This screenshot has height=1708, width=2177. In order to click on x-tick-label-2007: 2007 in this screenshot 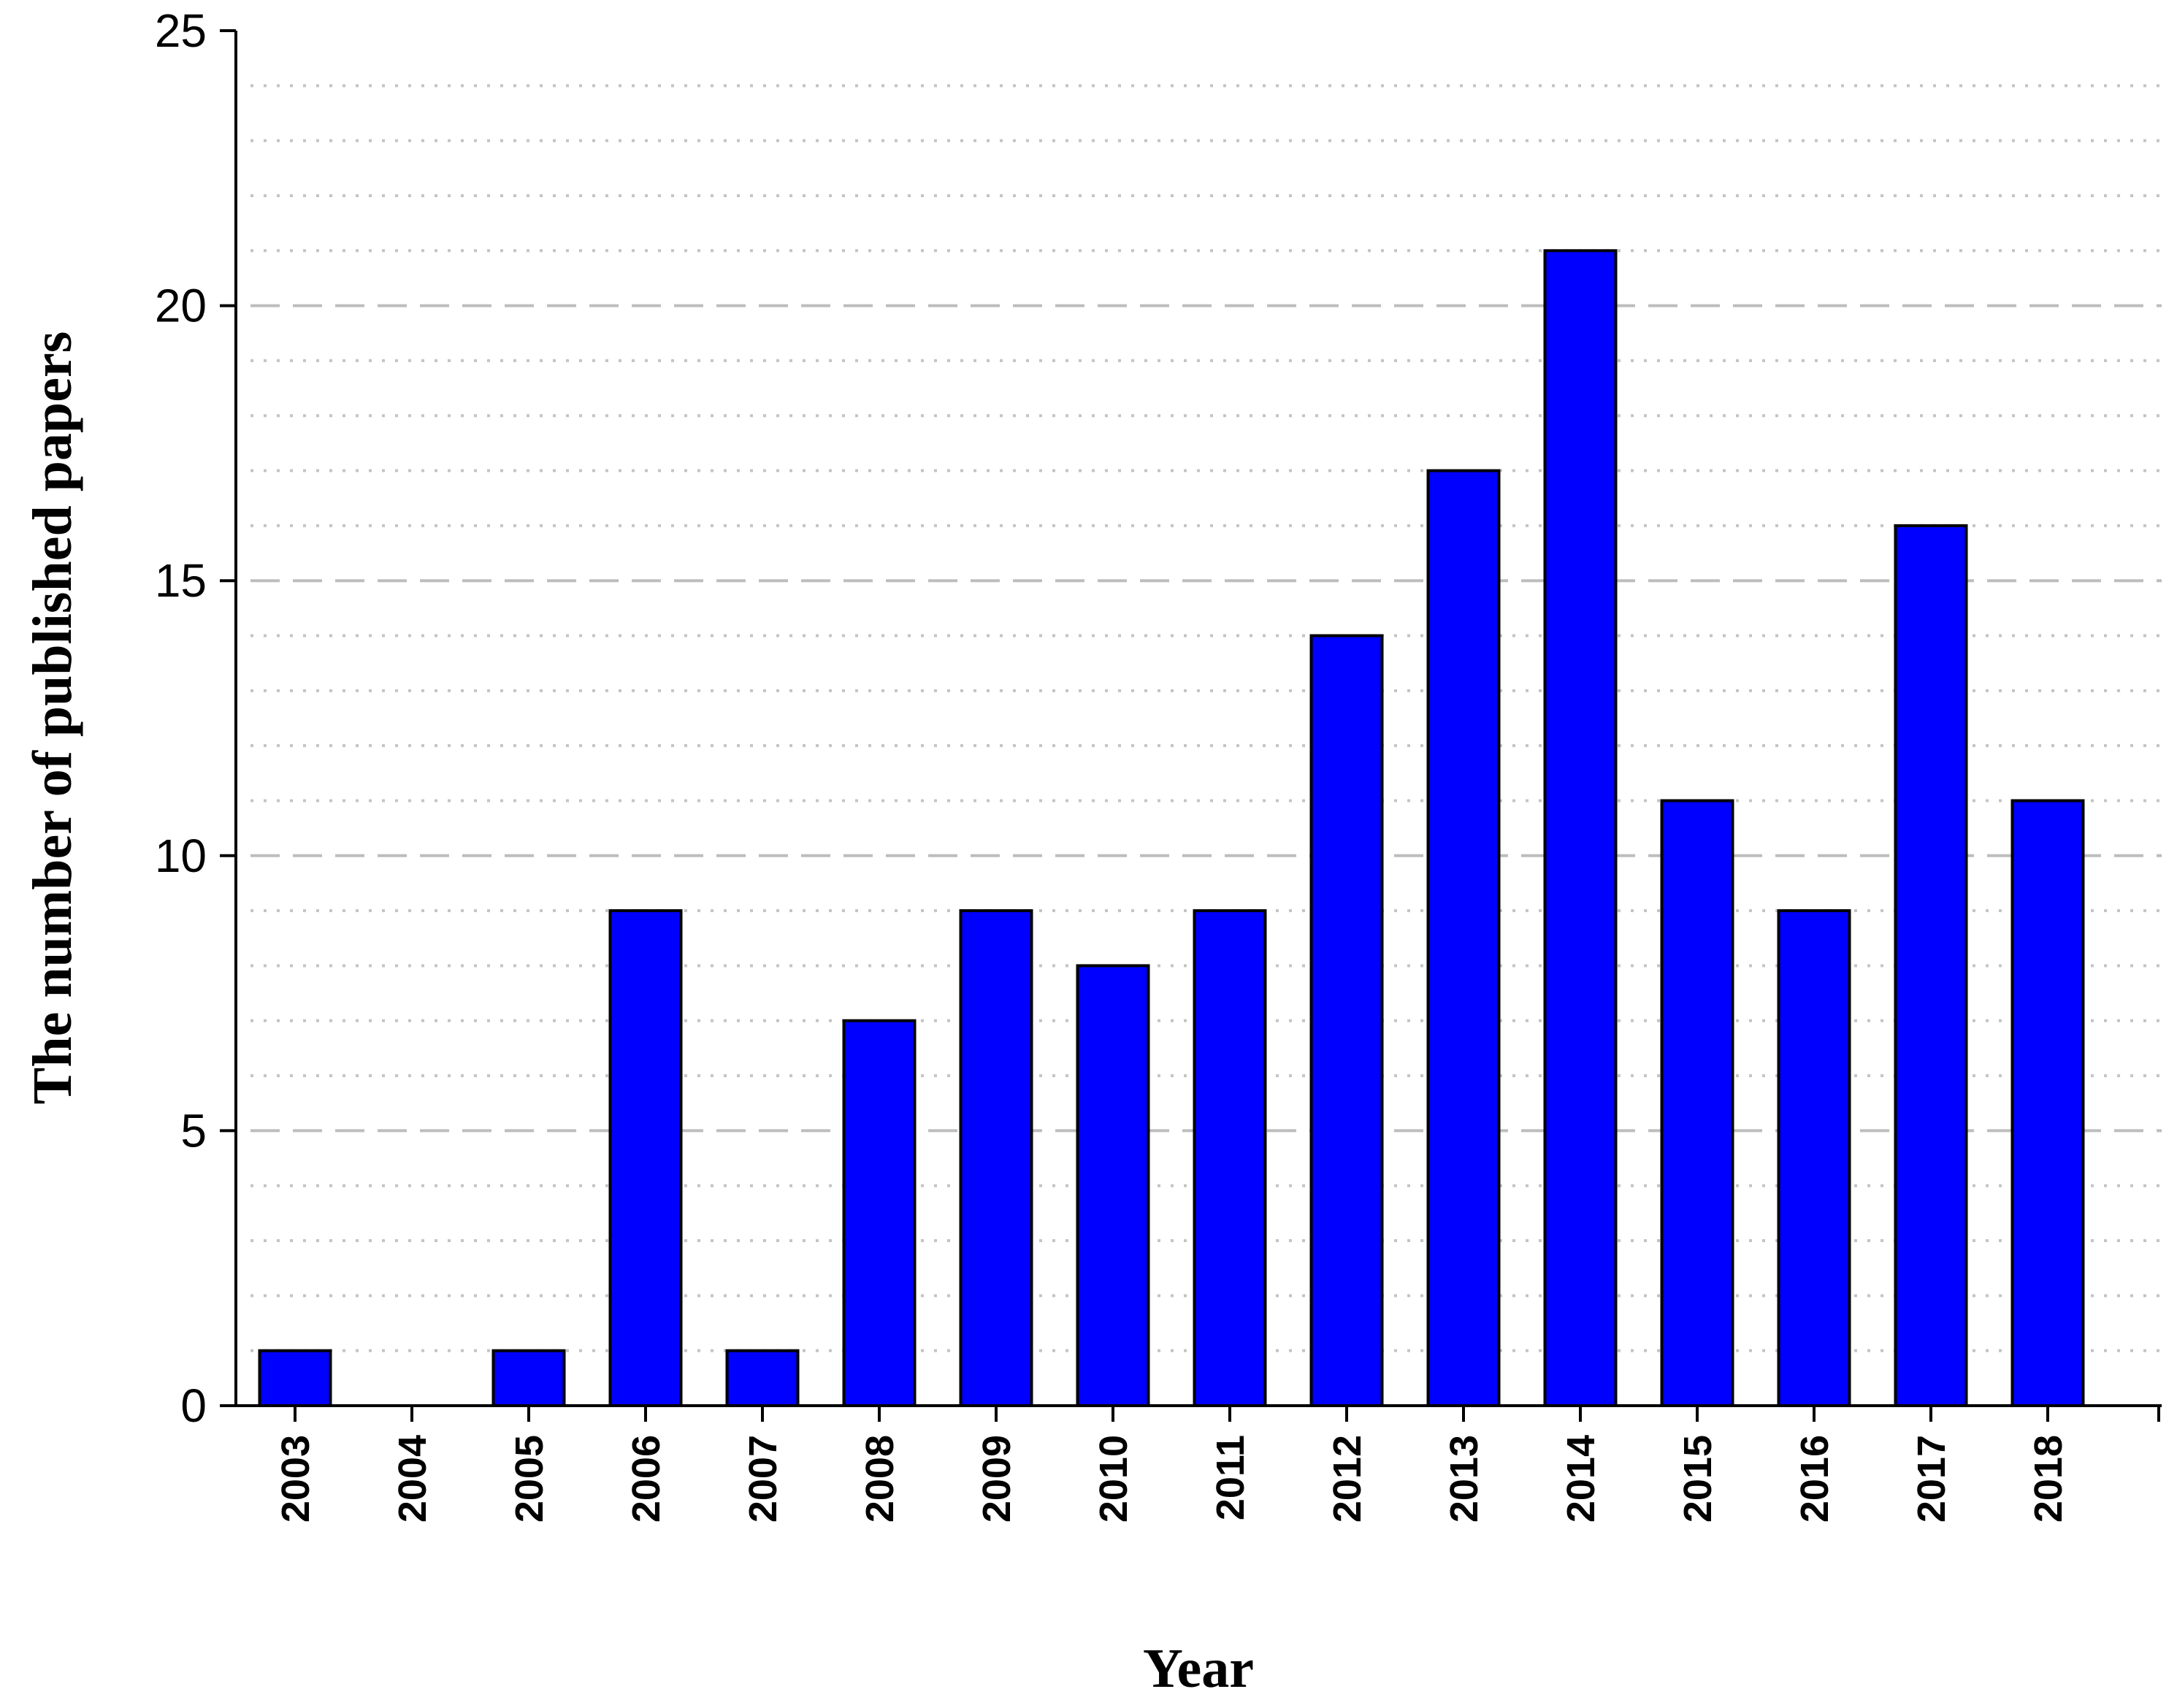, I will do `click(763, 1479)`.